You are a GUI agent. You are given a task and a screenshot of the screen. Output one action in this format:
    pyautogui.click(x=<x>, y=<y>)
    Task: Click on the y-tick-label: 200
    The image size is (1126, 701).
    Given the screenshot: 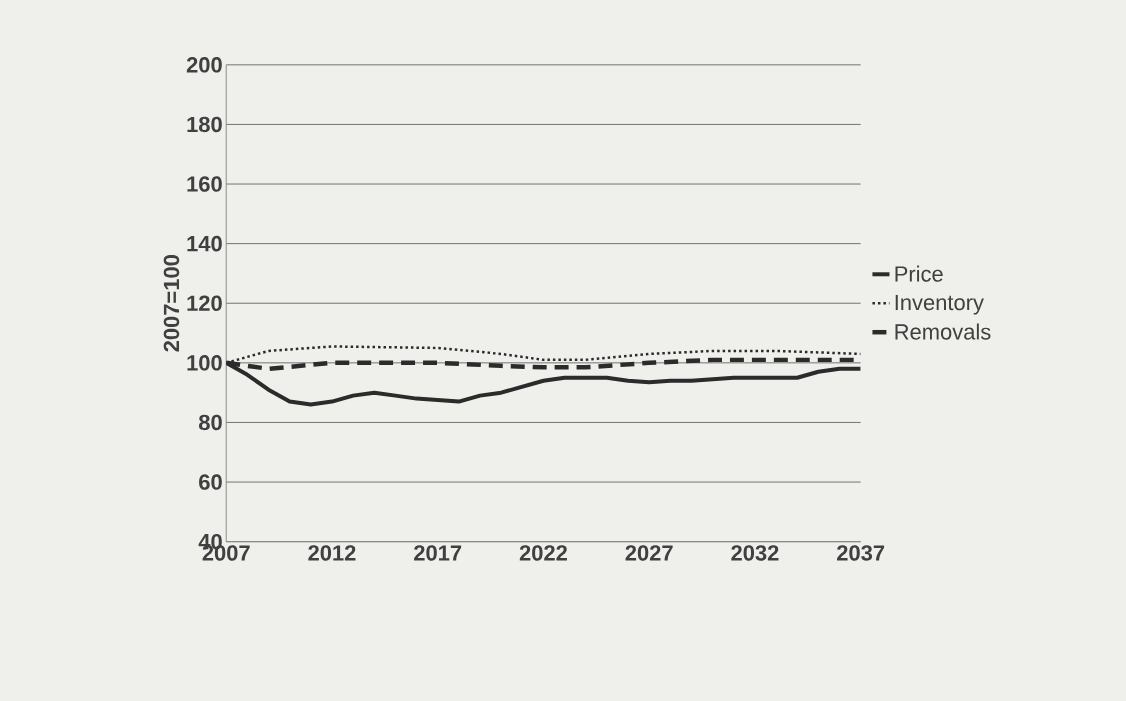 What is the action you would take?
    pyautogui.click(x=204, y=64)
    